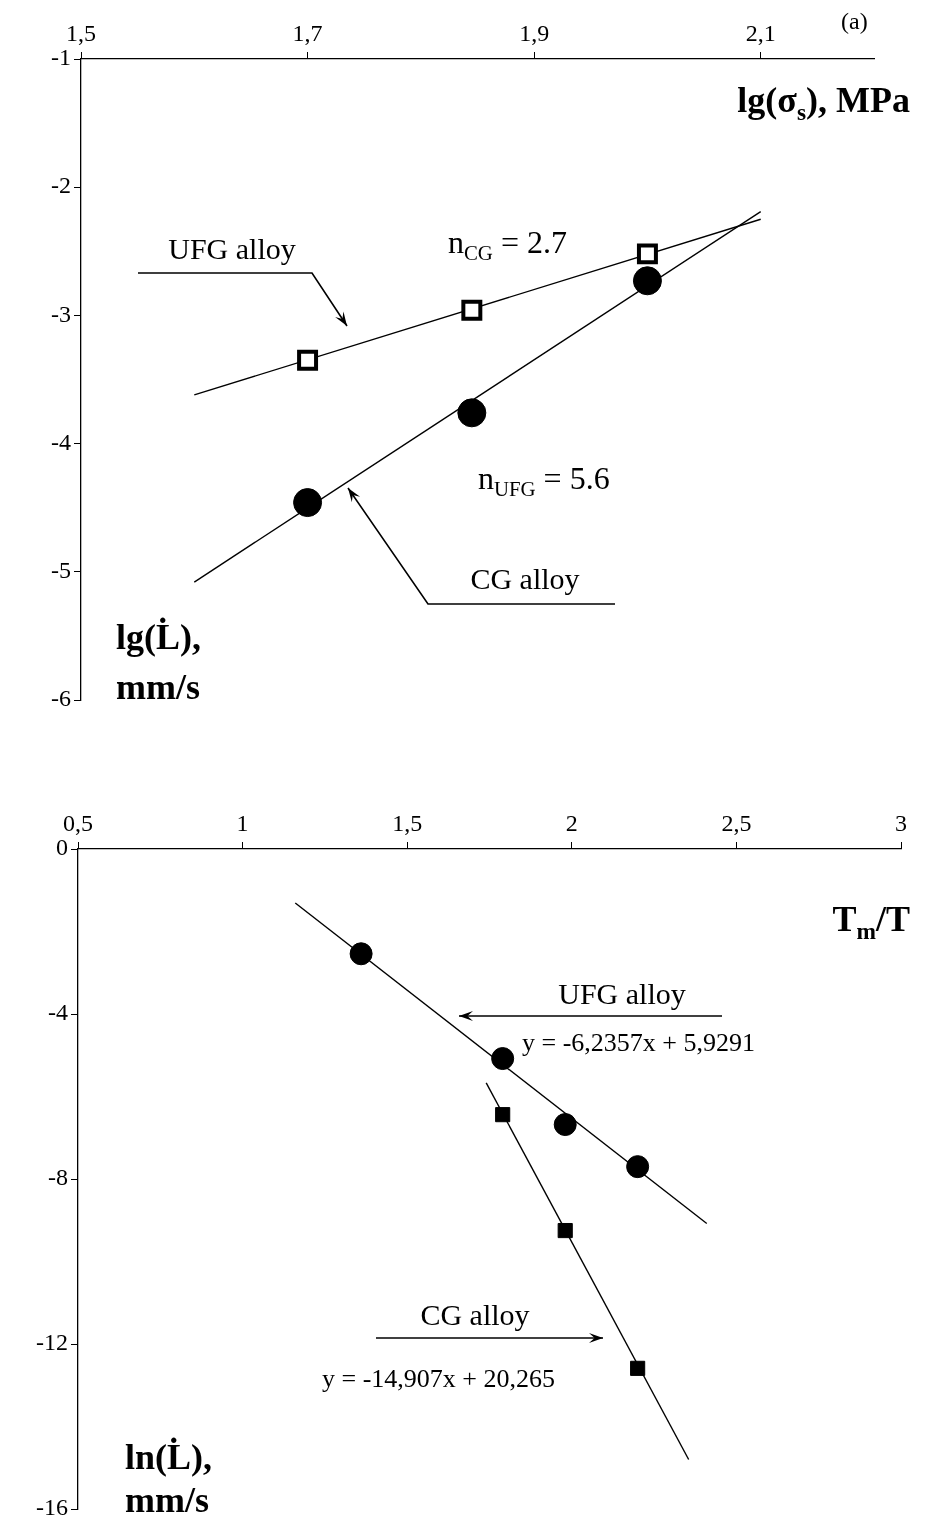 This screenshot has height=1533, width=929. Describe the element at coordinates (638, 1042) in the screenshot. I see `annotation: y = -6,2357x + 5,9291` at that location.